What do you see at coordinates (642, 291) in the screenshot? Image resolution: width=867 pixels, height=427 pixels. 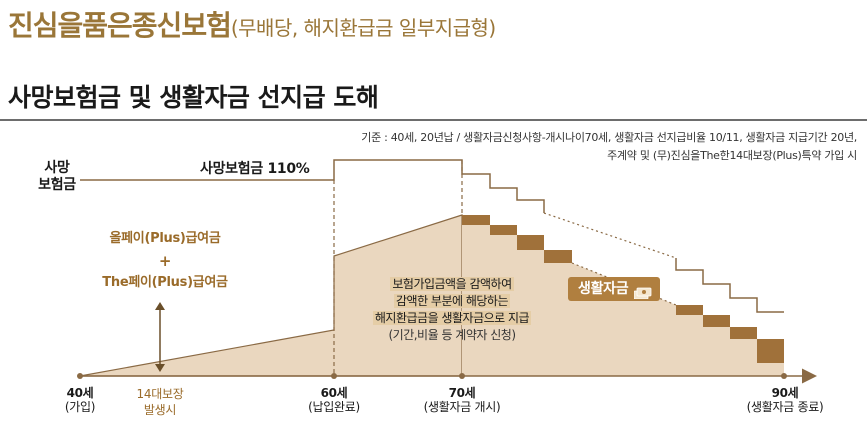 I see `money-icon` at bounding box center [642, 291].